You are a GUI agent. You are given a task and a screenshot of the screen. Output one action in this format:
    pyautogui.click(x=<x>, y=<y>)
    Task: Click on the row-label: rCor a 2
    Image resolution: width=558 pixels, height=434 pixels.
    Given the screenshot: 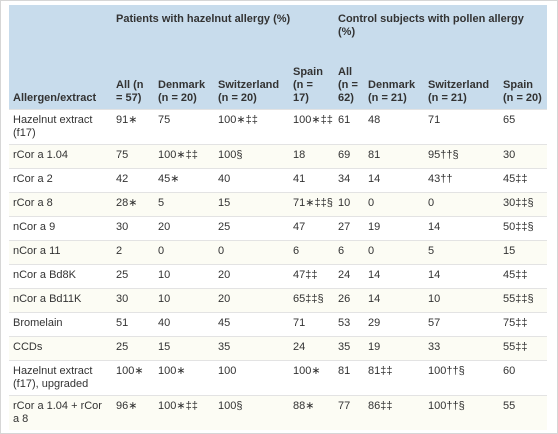 What is the action you would take?
    pyautogui.click(x=60, y=180)
    